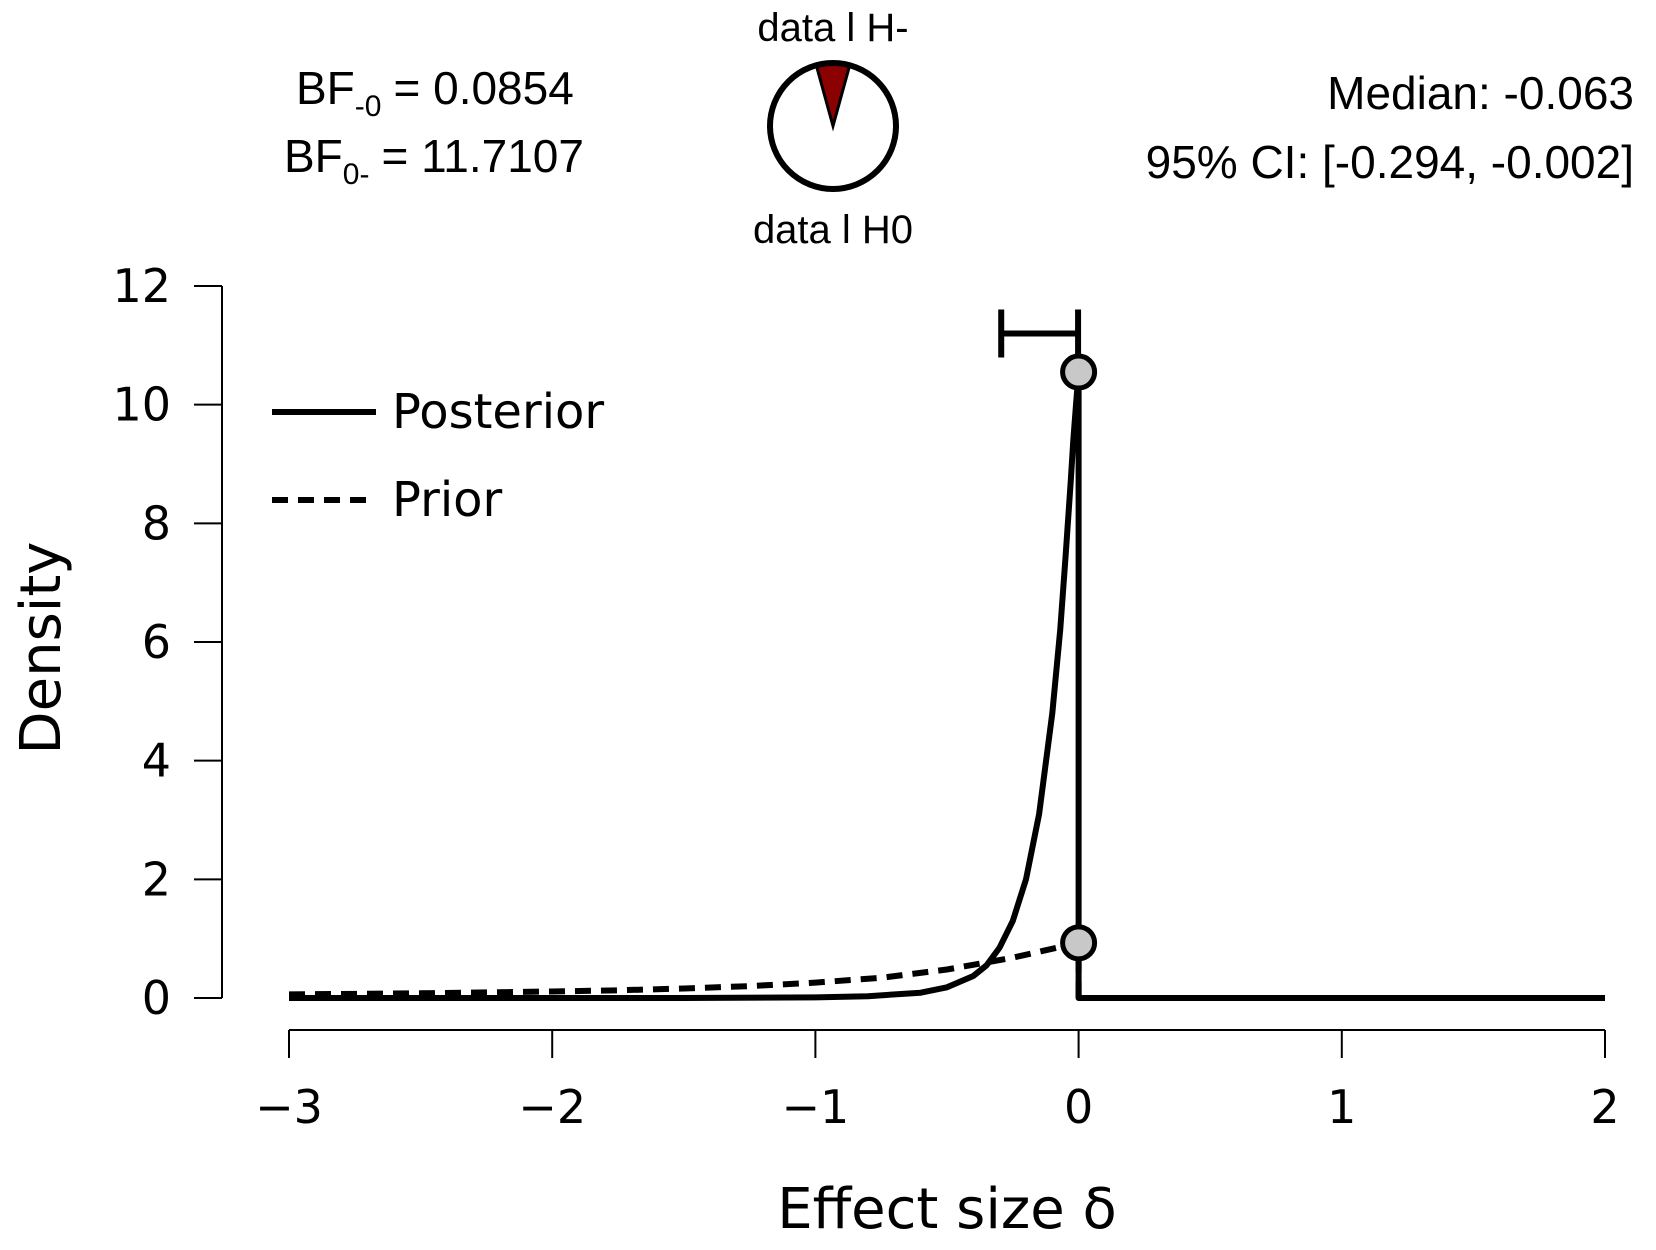 The image size is (1656, 1250). I want to click on y-tick-label: 4, so click(156, 761).